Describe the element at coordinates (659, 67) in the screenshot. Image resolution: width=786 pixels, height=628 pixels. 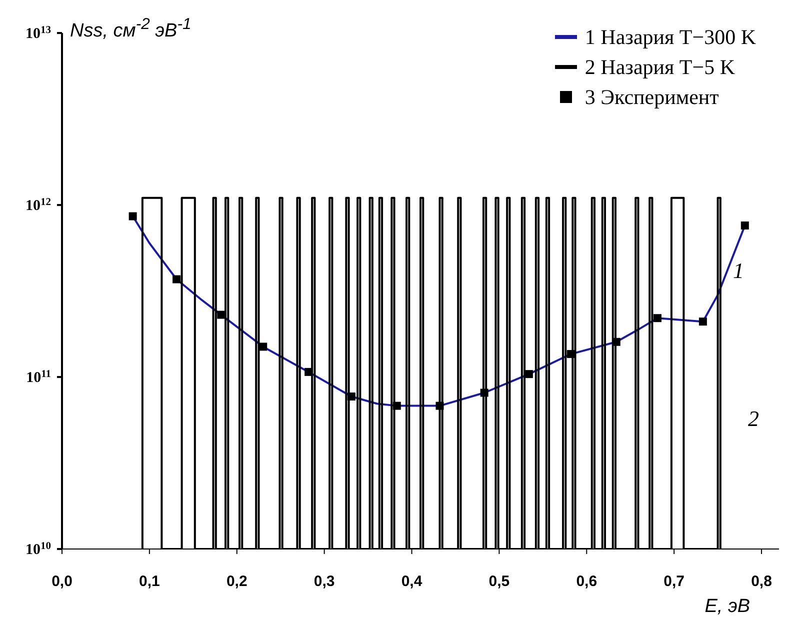
I see `legend-label: 2 Назария T−5 K` at that location.